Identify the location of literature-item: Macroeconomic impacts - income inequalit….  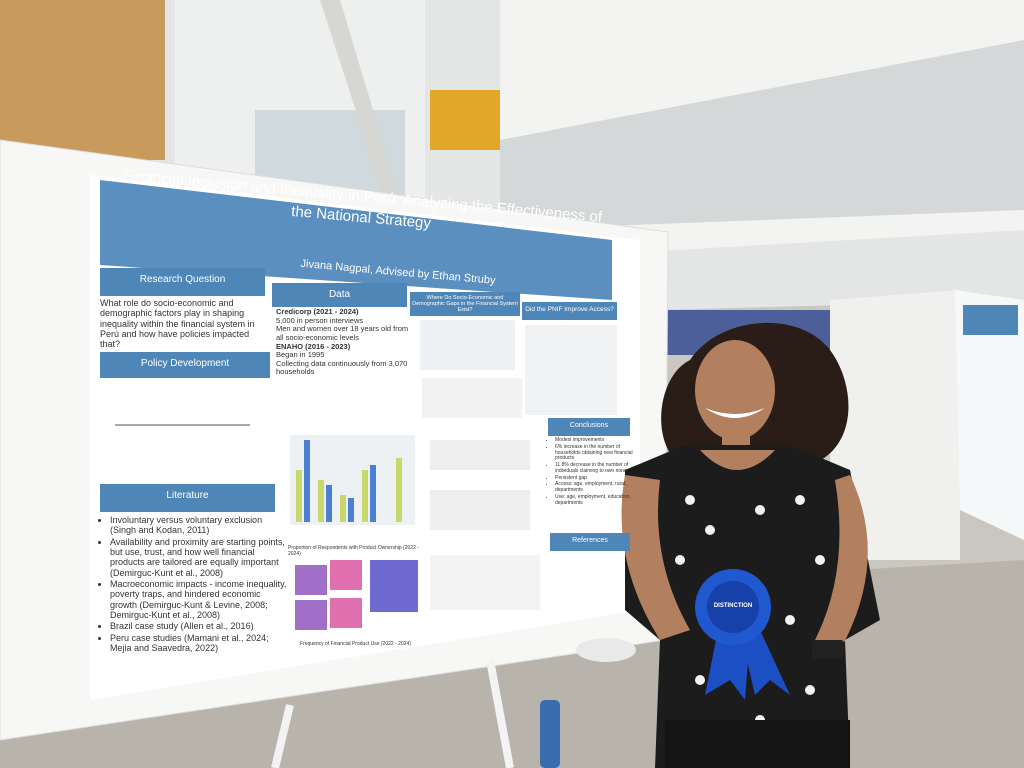
(199, 599).